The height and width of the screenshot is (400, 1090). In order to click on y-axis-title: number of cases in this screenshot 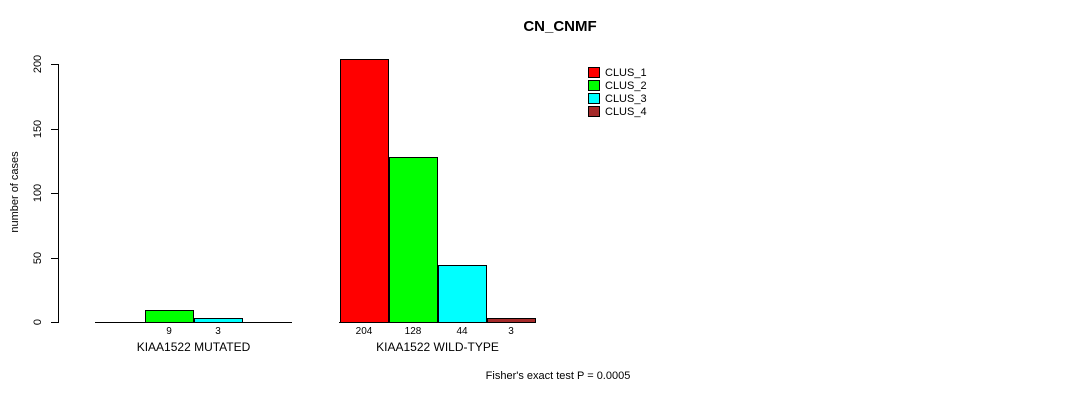, I will do `click(15, 192)`.